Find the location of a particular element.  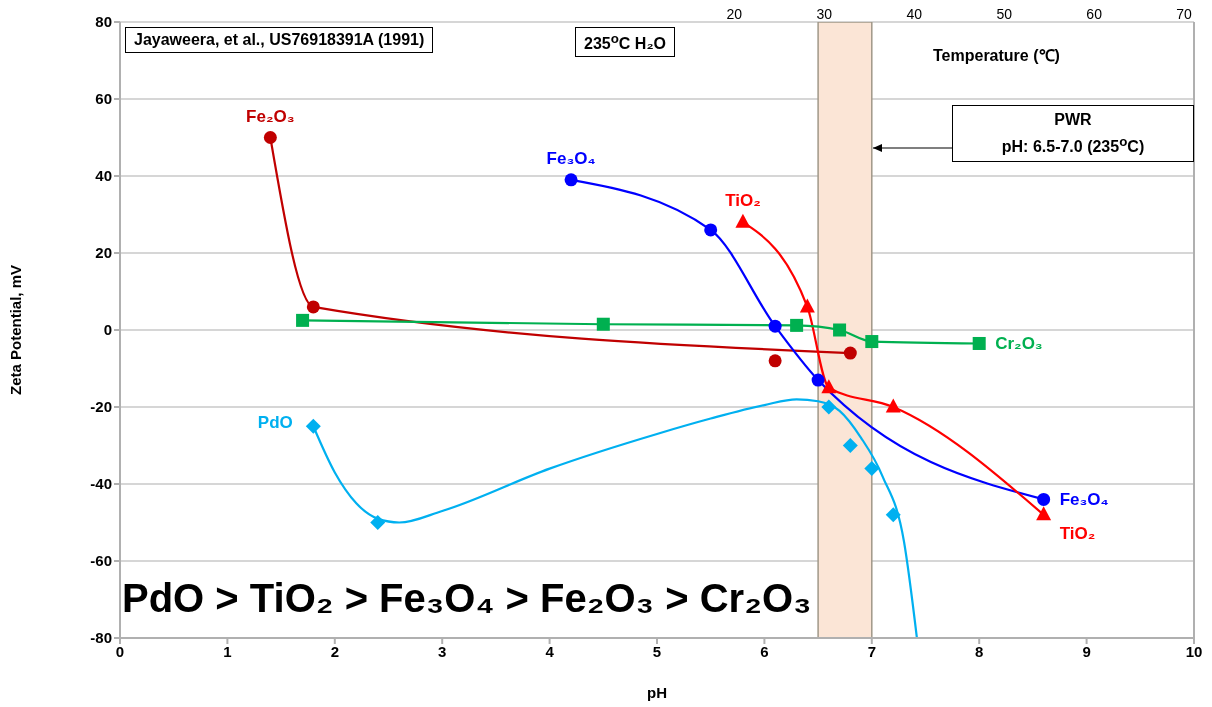

x-tick-label: 5 is located at coordinates (657, 651).